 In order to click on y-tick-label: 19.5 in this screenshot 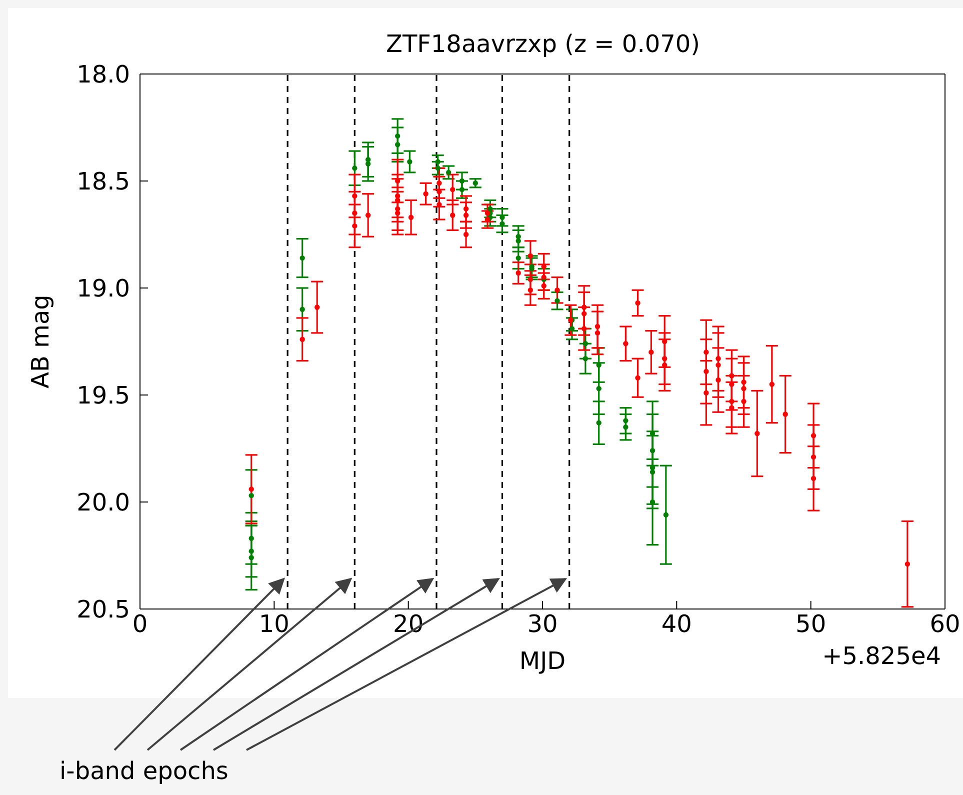, I will do `click(103, 396)`.